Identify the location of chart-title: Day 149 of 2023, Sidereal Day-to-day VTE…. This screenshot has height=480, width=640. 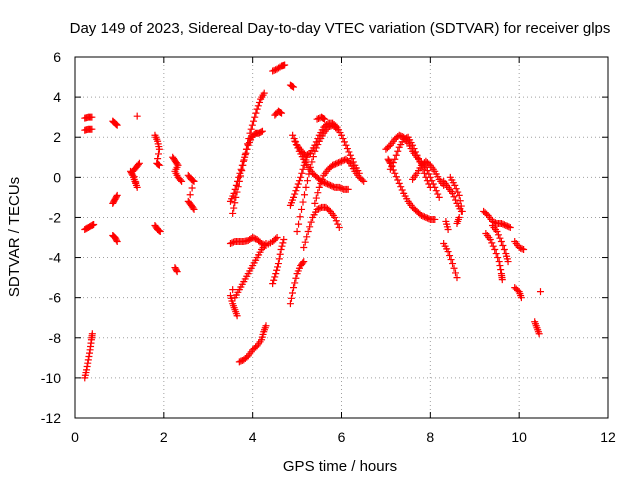
(340, 28).